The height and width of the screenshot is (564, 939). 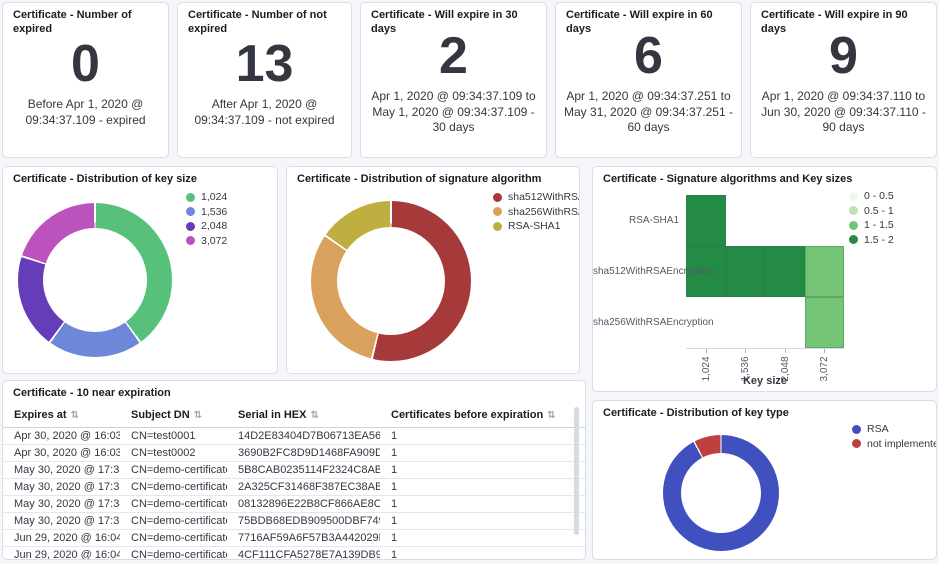 I want to click on heatmap-x-tick, so click(x=706, y=351).